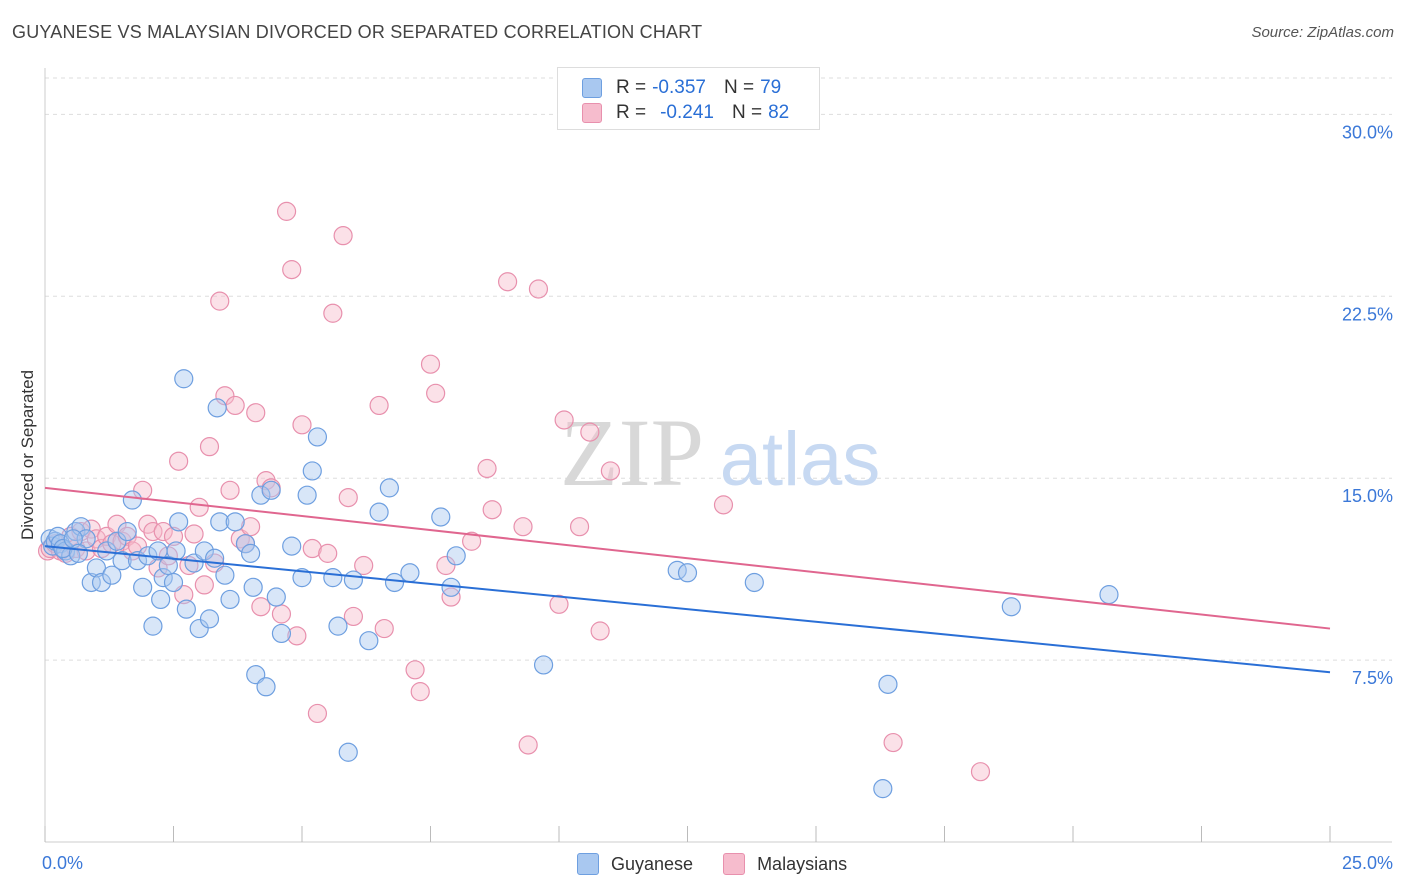  Describe the element at coordinates (635, 864) in the screenshot. I see `legend-item-guyanese: Guyanese` at that location.